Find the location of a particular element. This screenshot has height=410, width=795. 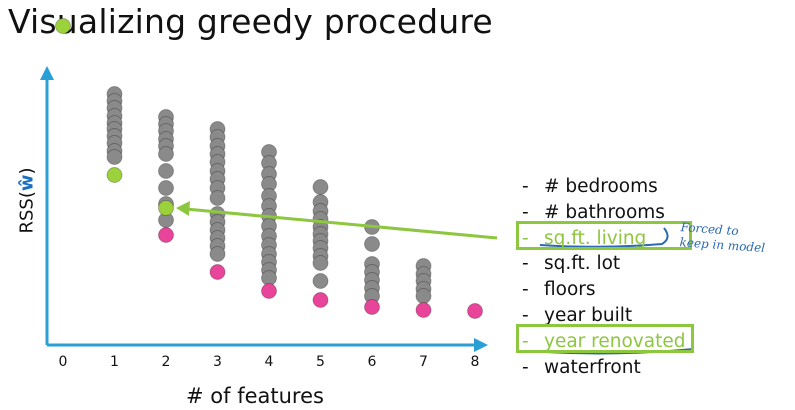

forced-feature-arrow is located at coordinates (337, 220).